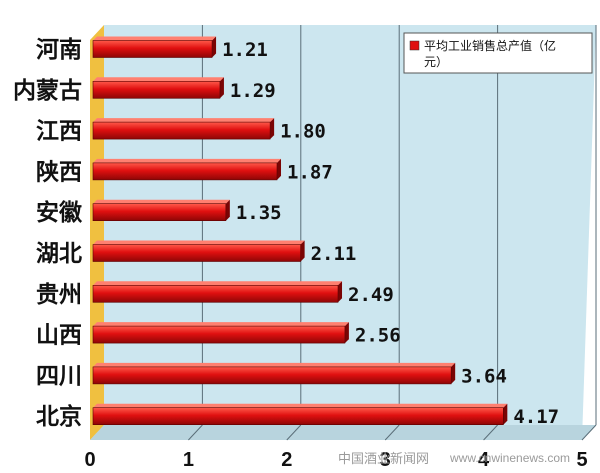 The image size is (600, 473). Describe the element at coordinates (59, 376) in the screenshot. I see `category-label: 四川` at that location.